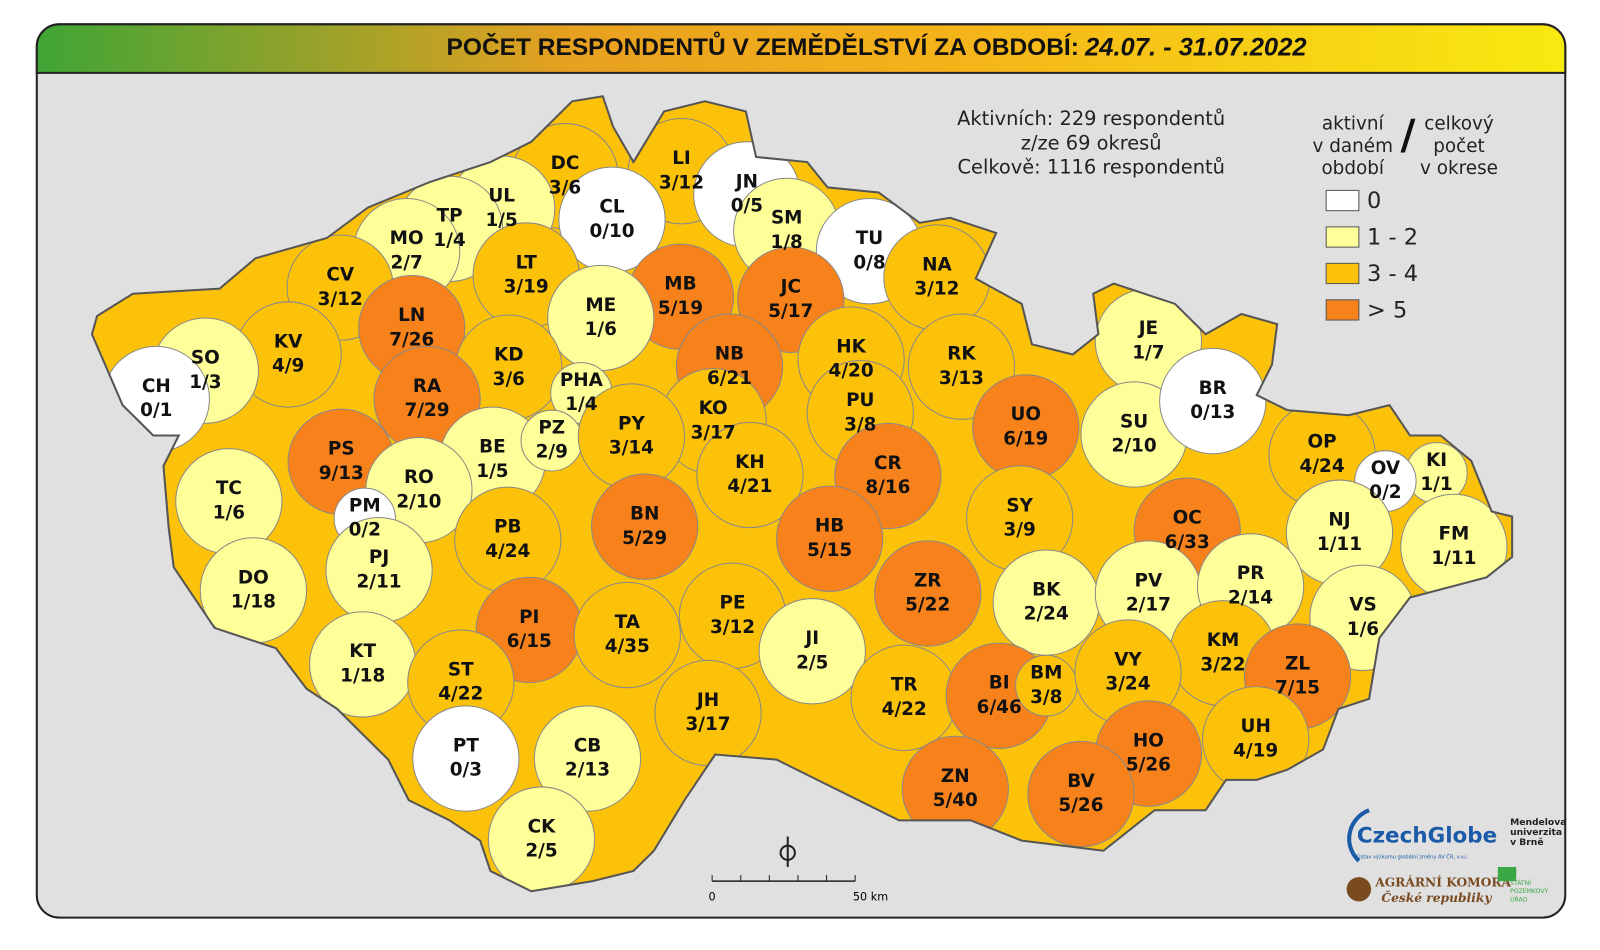 The height and width of the screenshot is (950, 1600). What do you see at coordinates (542, 827) in the screenshot?
I see `district-code: CK` at bounding box center [542, 827].